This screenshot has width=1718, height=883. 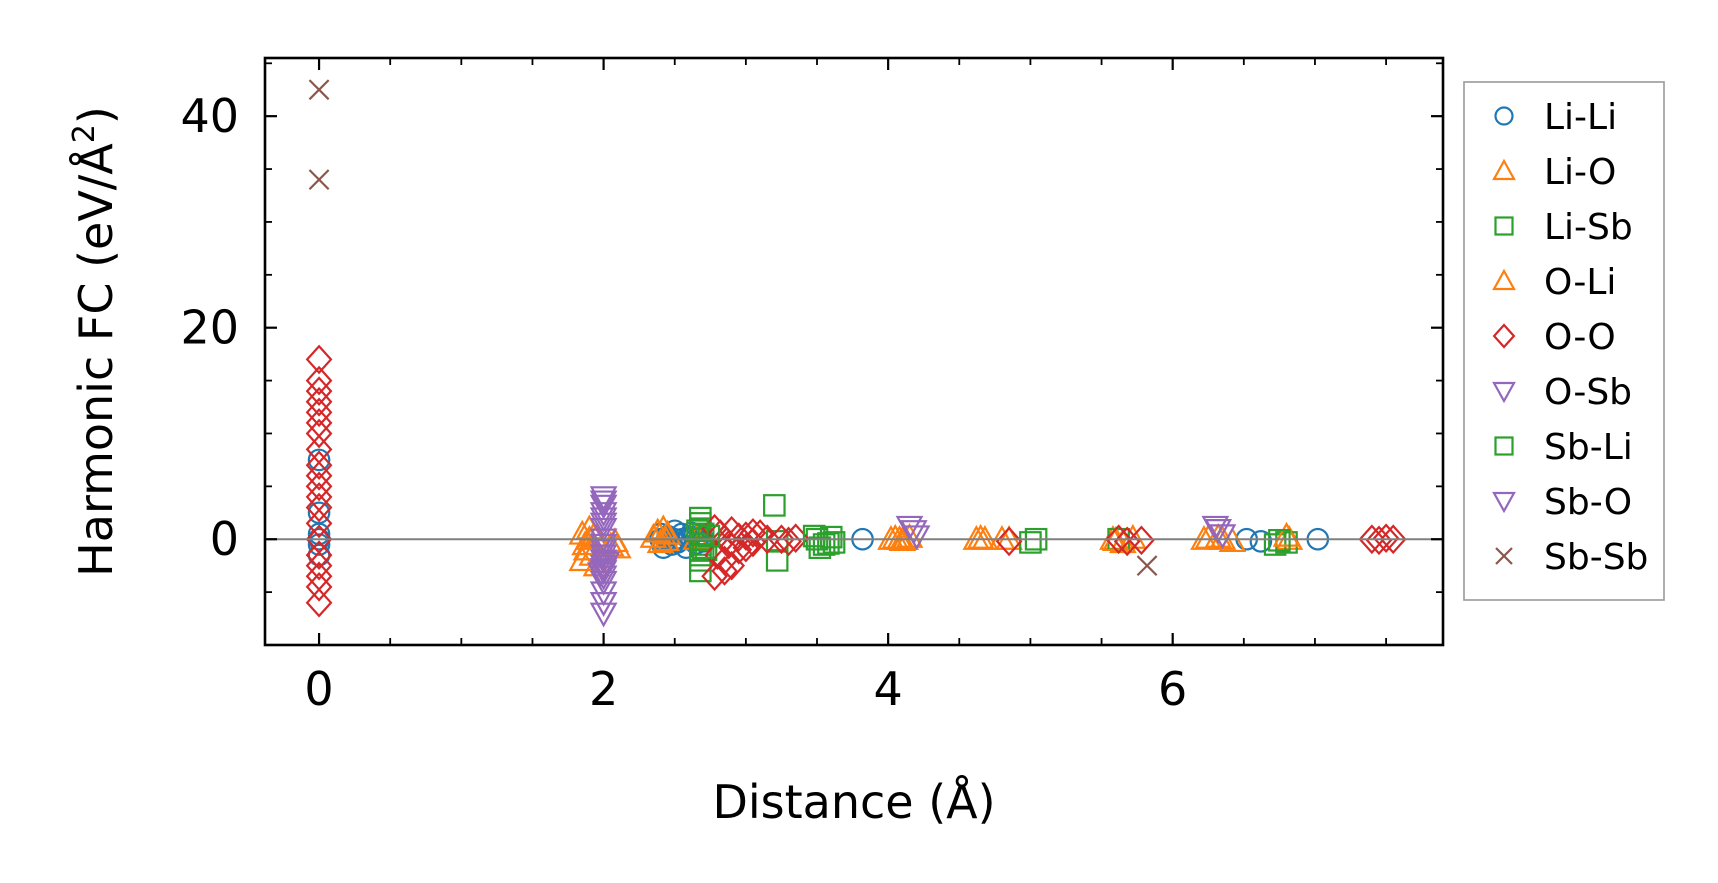 I want to click on y-axis-label: Harmonic FC (eV/Å2), so click(x=95, y=341).